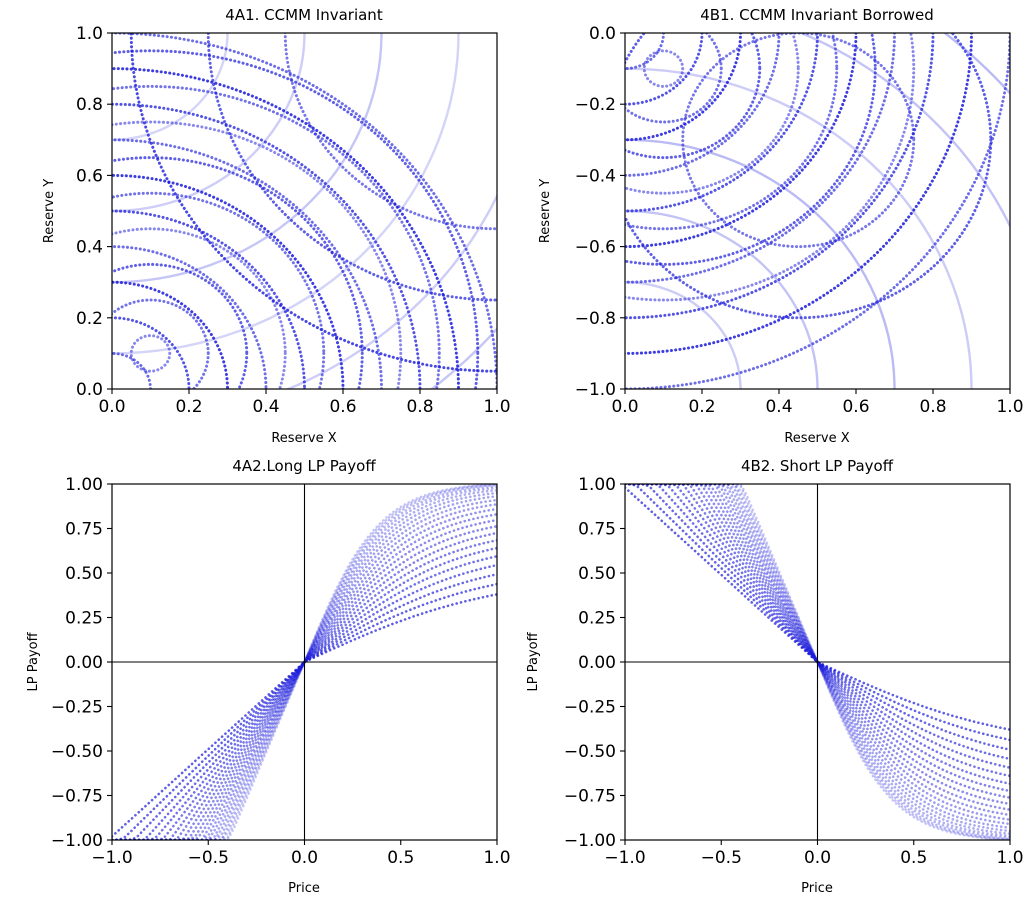 This screenshot has width=1029, height=897. I want to click on crosshair-4a2, so click(304, 662).